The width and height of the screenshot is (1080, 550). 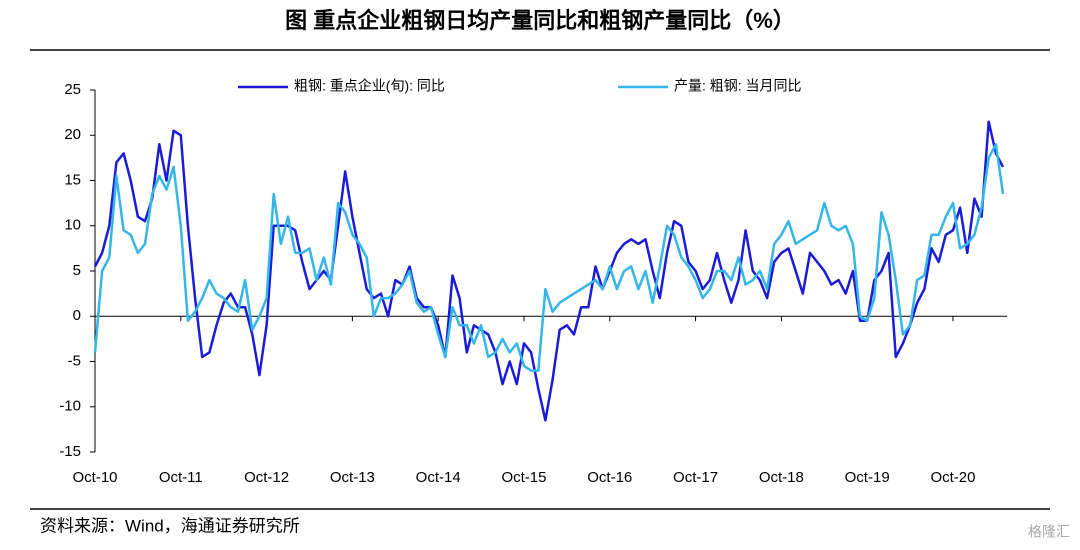 What do you see at coordinates (352, 477) in the screenshot?
I see `x-tick-label: Oct-13` at bounding box center [352, 477].